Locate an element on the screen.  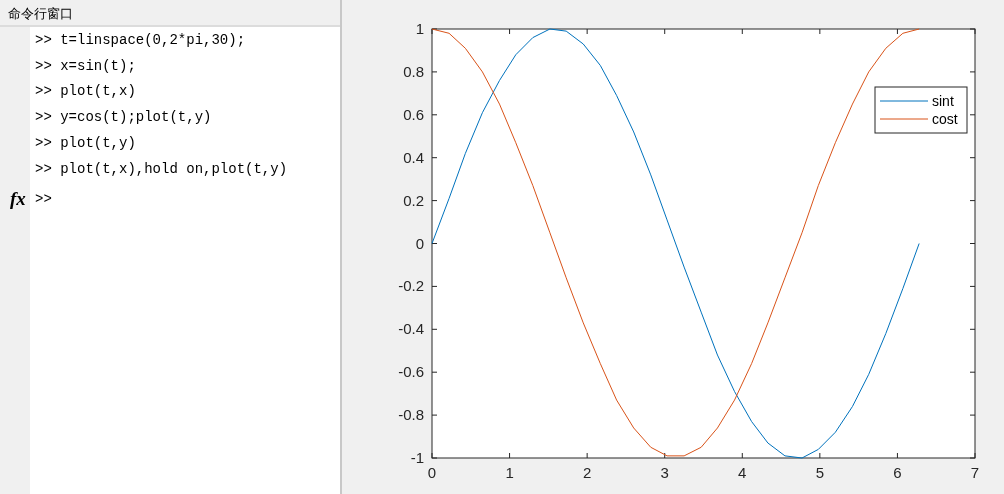
y-tick-label: 0.2 is located at coordinates (413, 200).